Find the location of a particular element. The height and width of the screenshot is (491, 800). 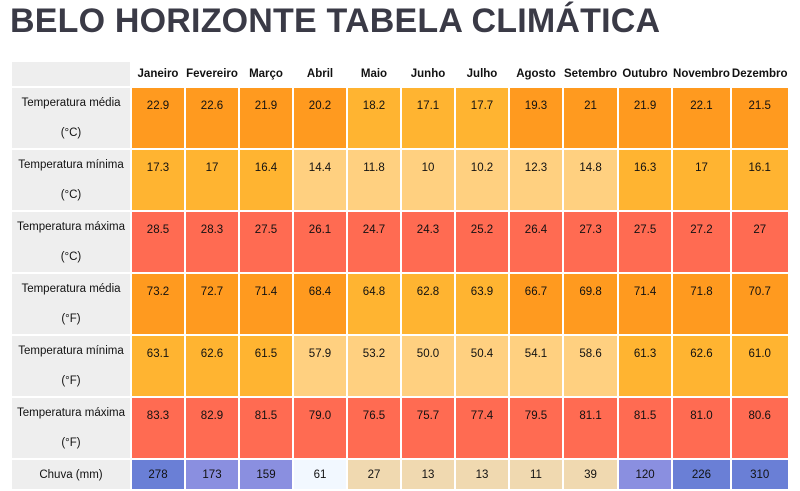

data-cell: 27 is located at coordinates (759, 242).